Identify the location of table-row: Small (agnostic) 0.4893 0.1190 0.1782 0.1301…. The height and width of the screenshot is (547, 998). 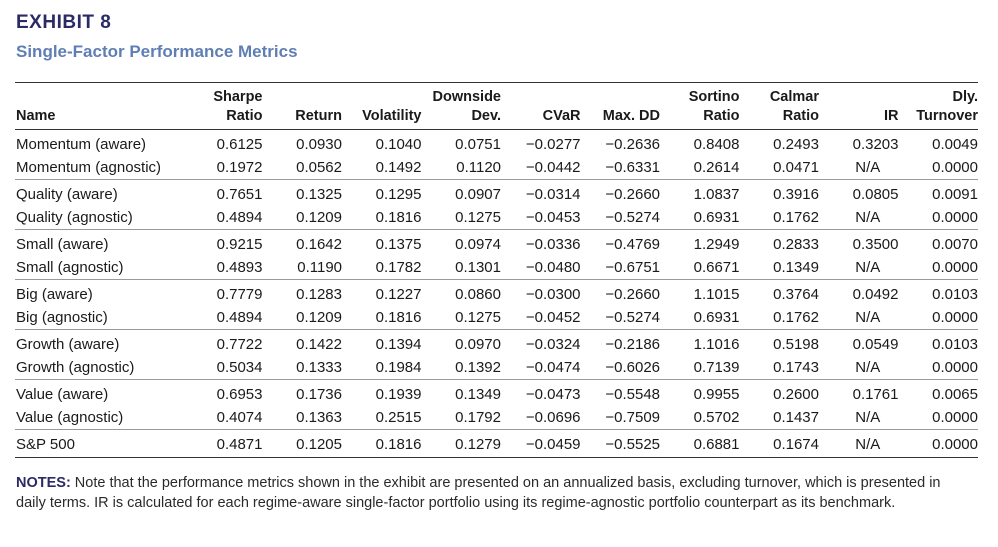
(496, 268).